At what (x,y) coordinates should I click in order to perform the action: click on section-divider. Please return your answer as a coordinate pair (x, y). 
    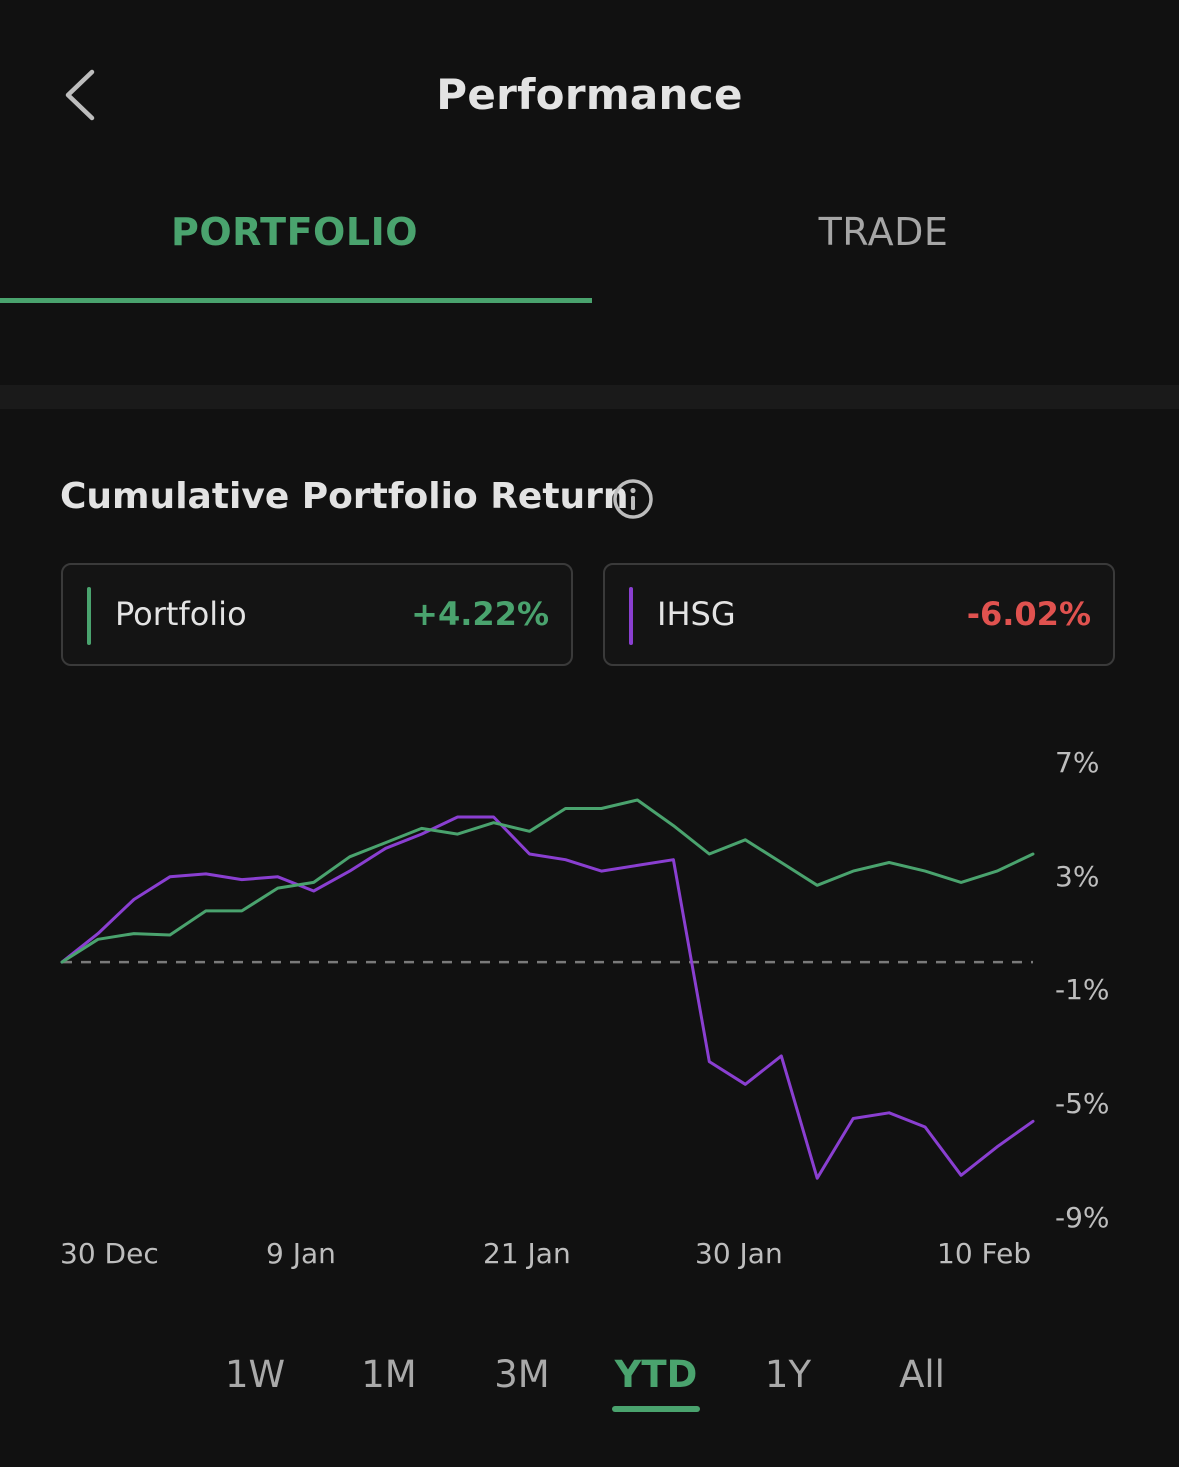
    Looking at the image, I should click on (589, 397).